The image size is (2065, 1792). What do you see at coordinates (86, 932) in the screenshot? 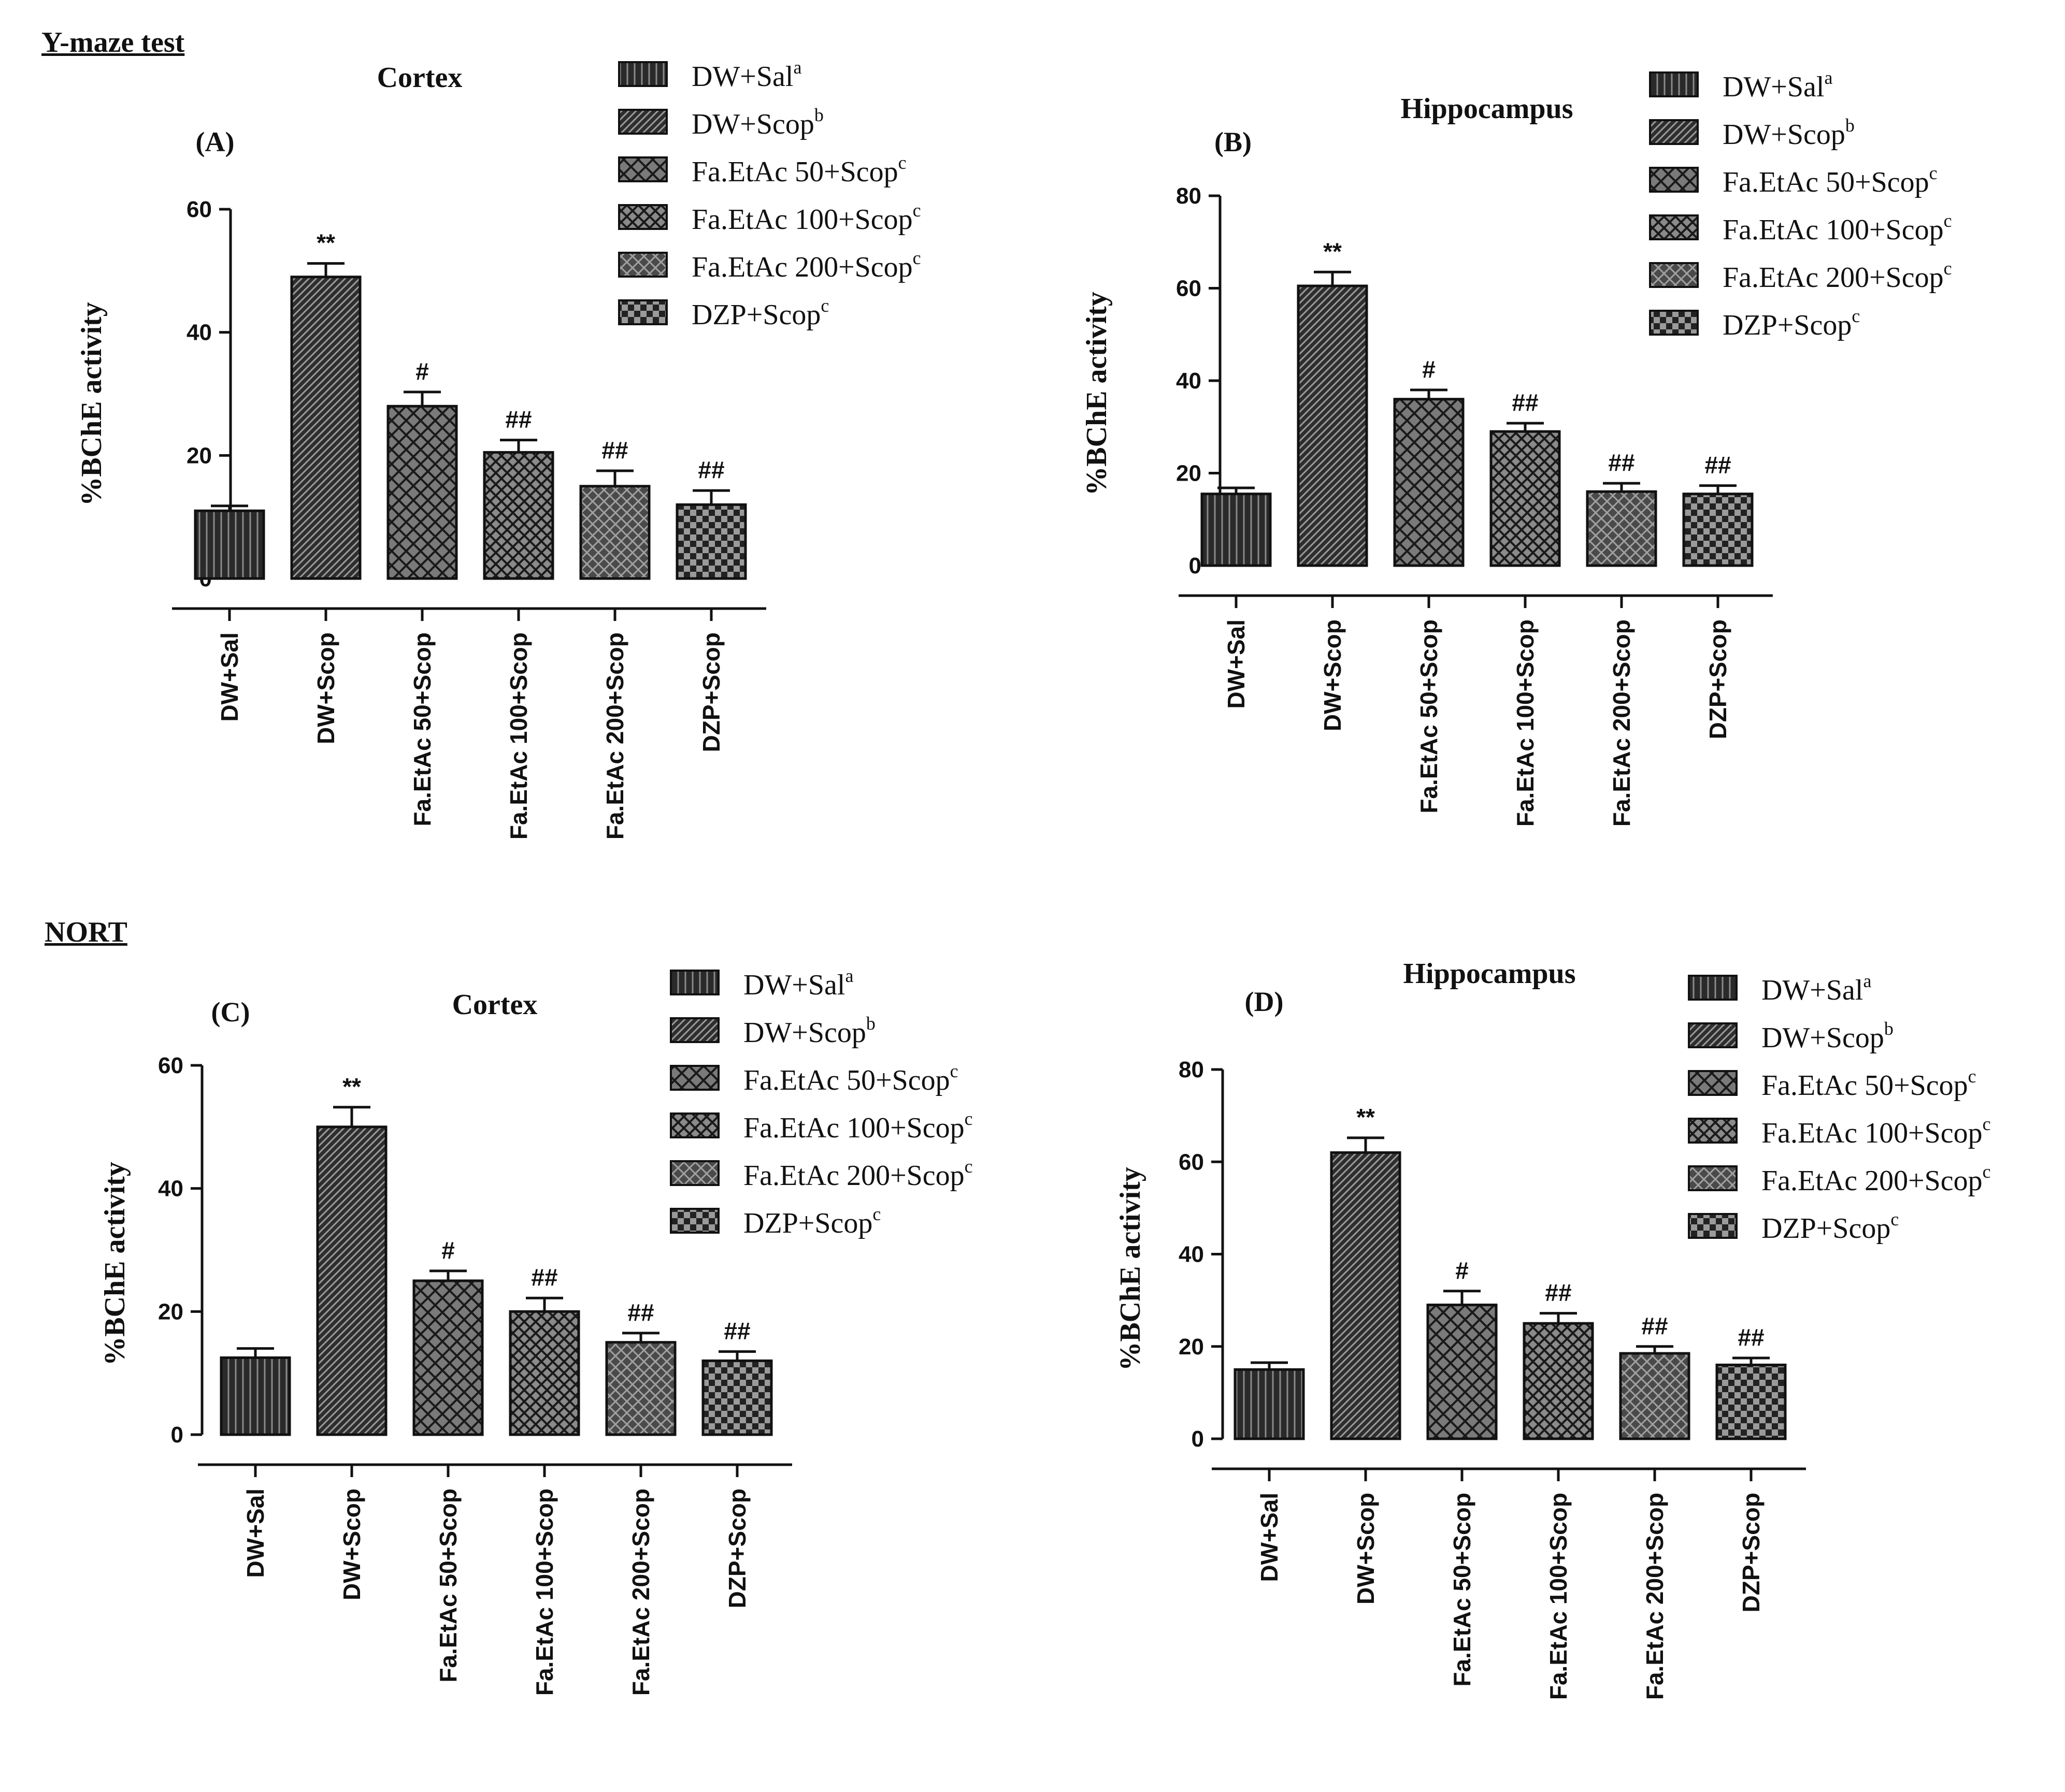
I see `section-label-nort: NORT` at bounding box center [86, 932].